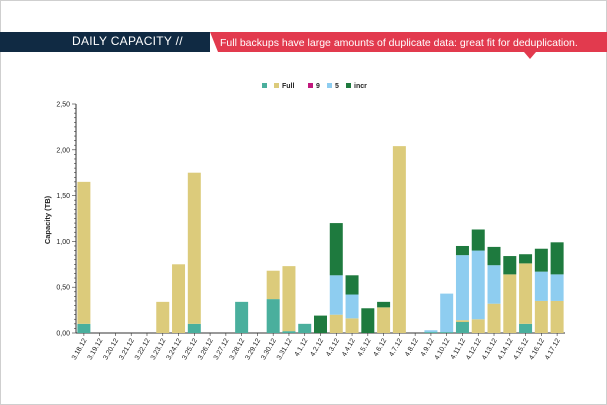 The height and width of the screenshot is (405, 607). I want to click on banner-pointer, so click(530, 55).